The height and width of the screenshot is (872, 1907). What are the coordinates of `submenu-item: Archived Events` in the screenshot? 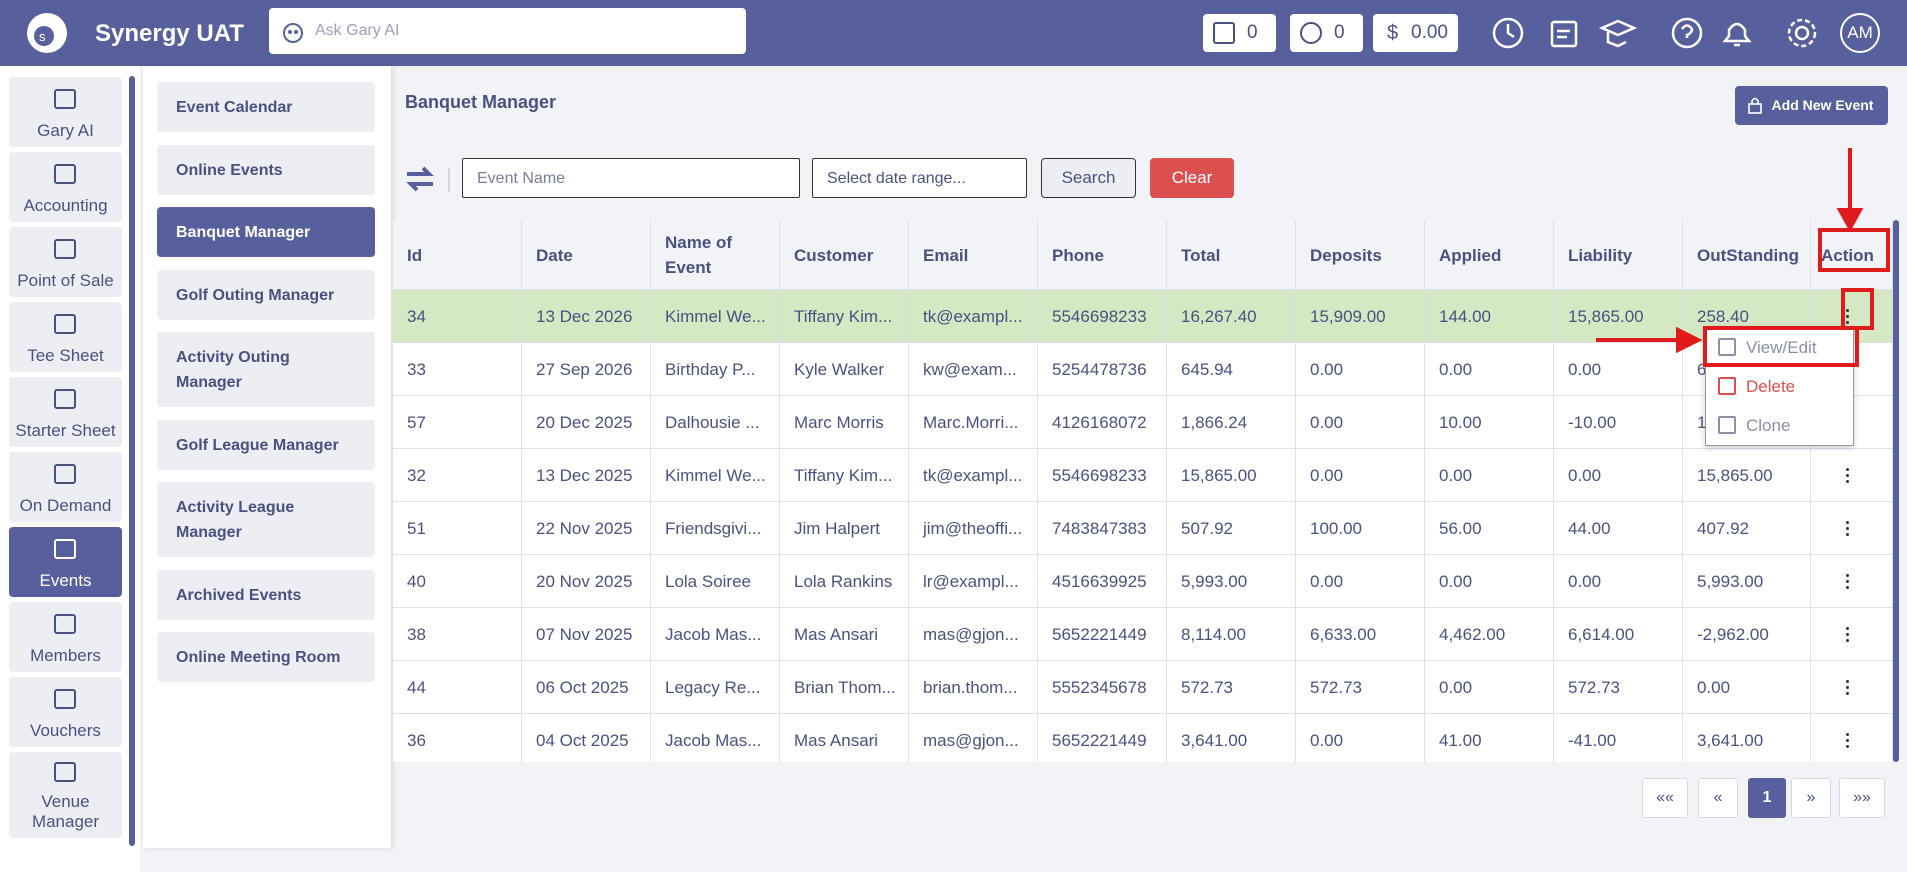 It's located at (266, 595).